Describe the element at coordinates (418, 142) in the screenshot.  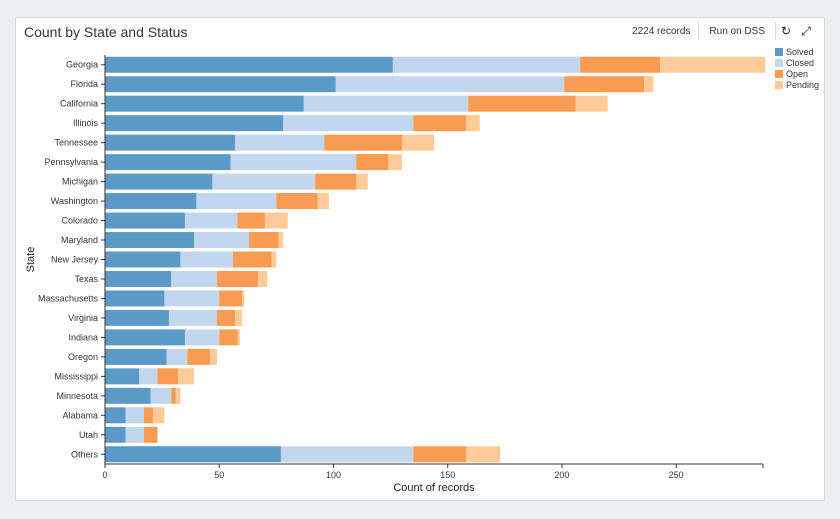
I see `bar-pending-tennessee` at that location.